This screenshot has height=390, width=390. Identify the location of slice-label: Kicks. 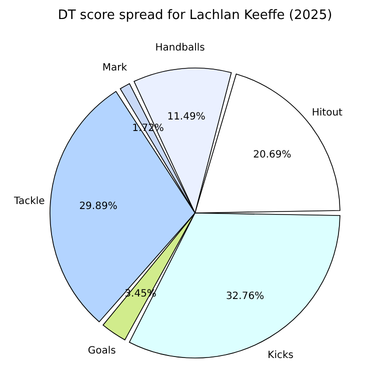
(281, 356).